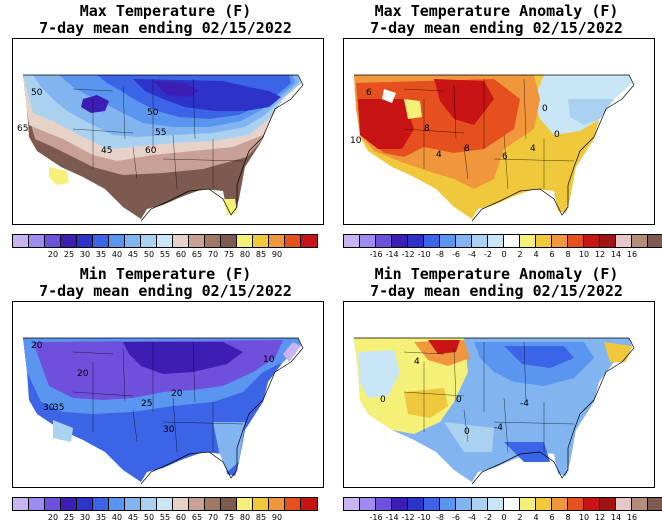 This screenshot has height=526, width=662. What do you see at coordinates (169, 430) in the screenshot?
I see `contour-label: 30` at bounding box center [169, 430].